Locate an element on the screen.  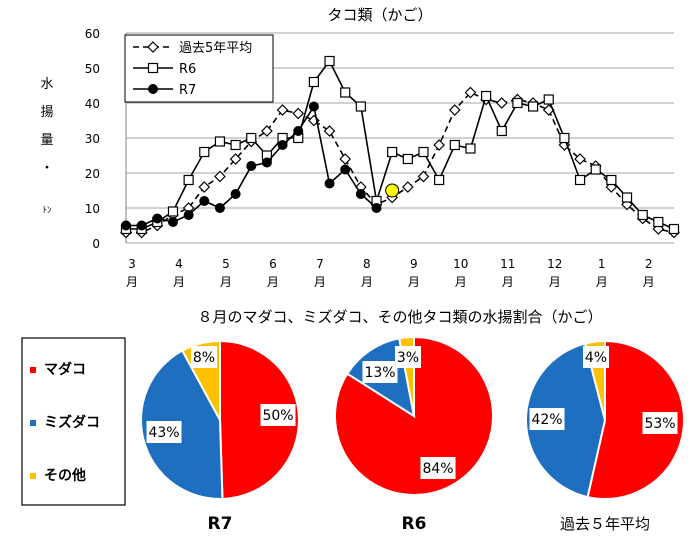
pie-value-label: 84% is located at coordinates (437, 469).